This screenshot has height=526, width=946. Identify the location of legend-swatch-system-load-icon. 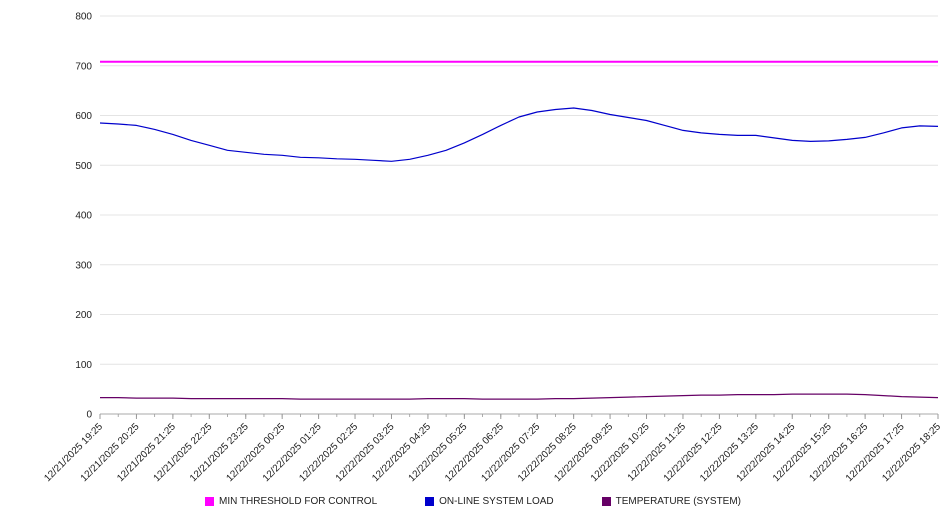
(430, 501).